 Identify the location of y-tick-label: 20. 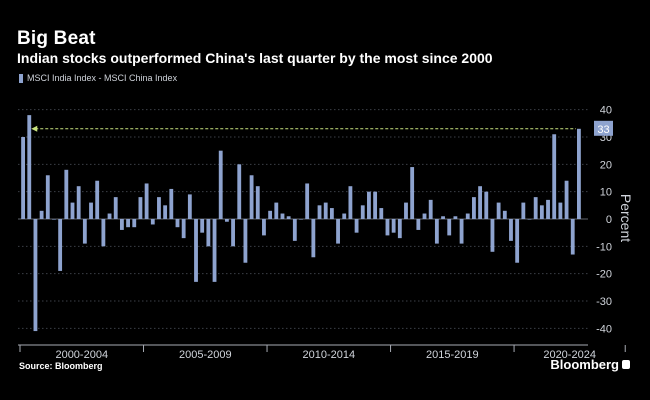
(606, 165).